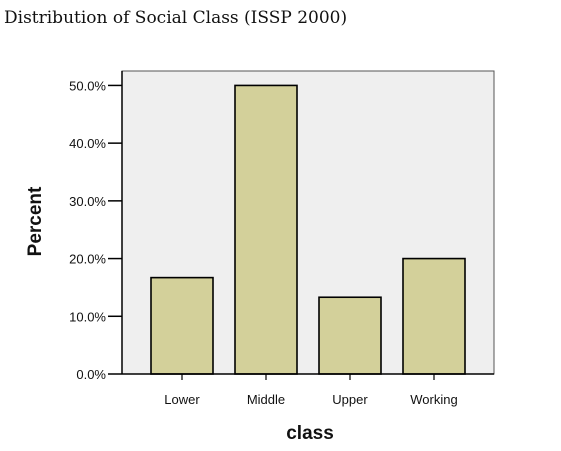 The height and width of the screenshot is (451, 561). I want to click on x-axis-title: class, so click(310, 433).